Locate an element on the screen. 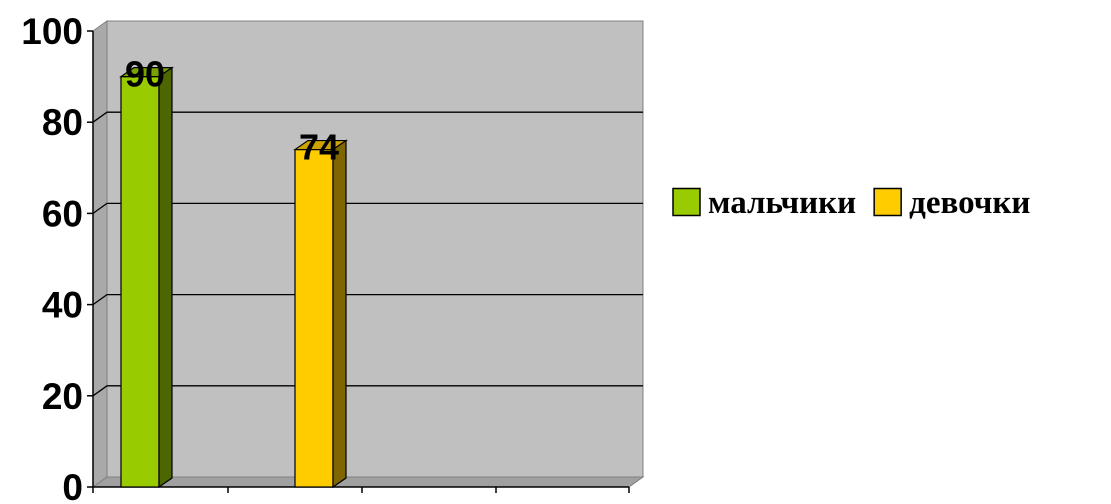 The width and height of the screenshot is (1111, 504). y-tick-label: 80 is located at coordinates (62, 122).